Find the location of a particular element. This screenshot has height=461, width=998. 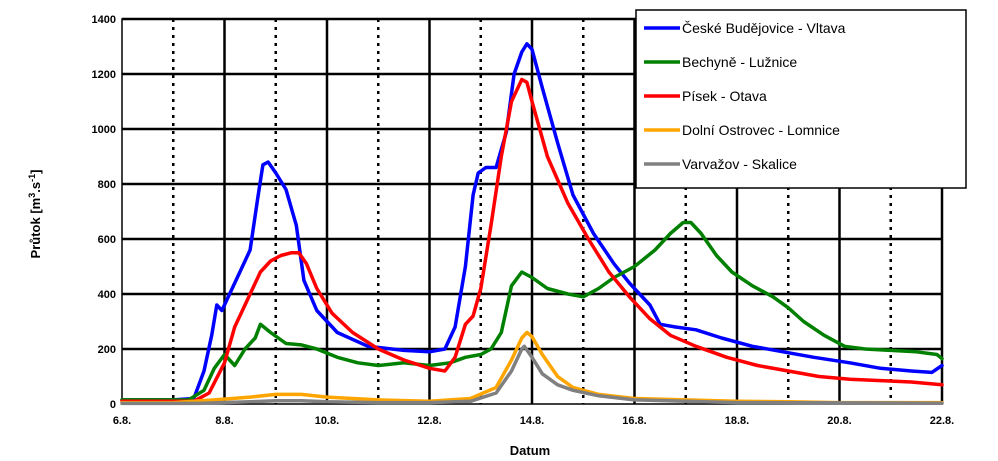

x-tick-label: 18.8. is located at coordinates (737, 421).